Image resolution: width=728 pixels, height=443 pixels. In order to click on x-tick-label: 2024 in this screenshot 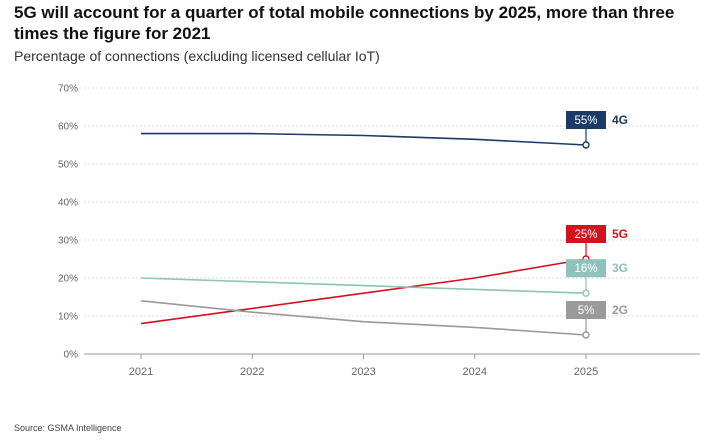, I will do `click(475, 372)`.